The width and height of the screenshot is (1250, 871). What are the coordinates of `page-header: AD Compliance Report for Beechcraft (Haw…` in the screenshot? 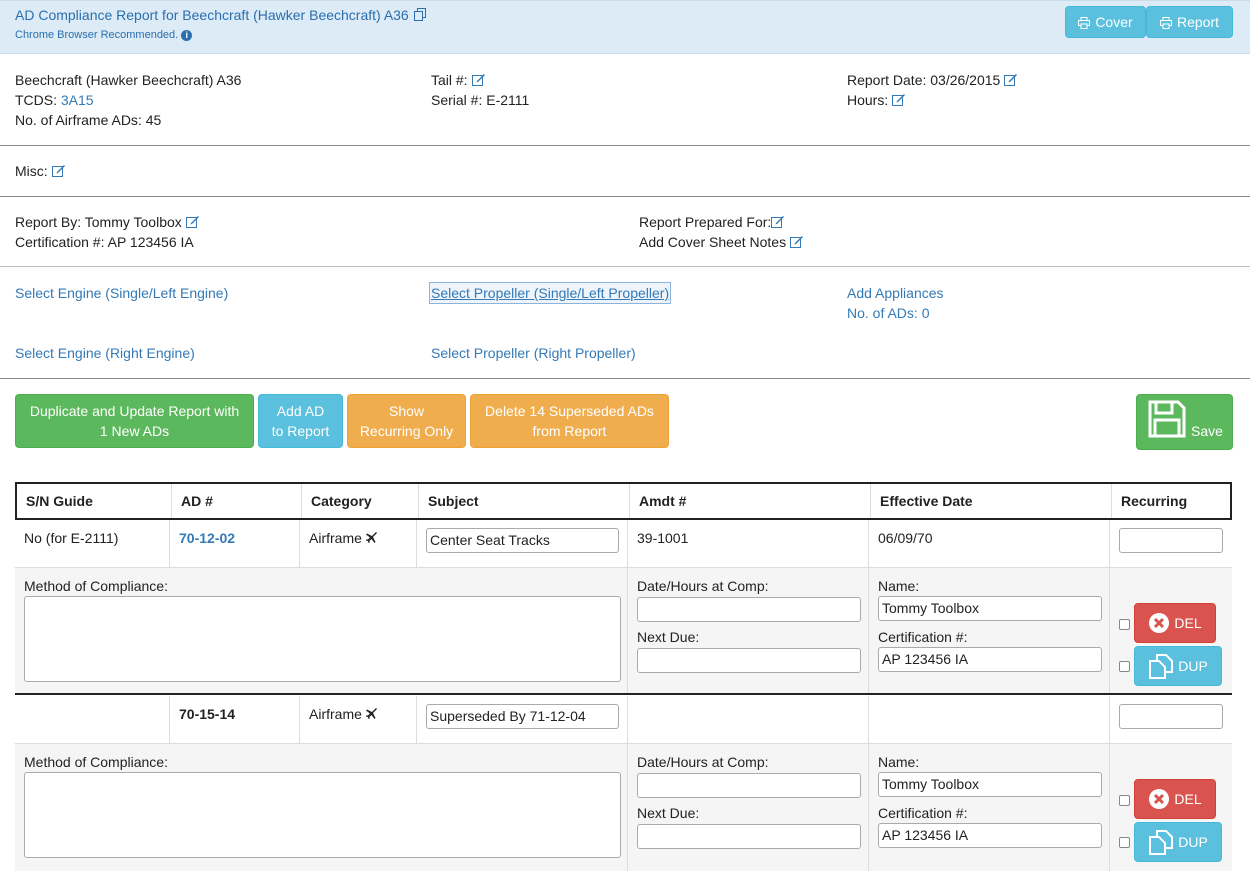 It's located at (625, 27).